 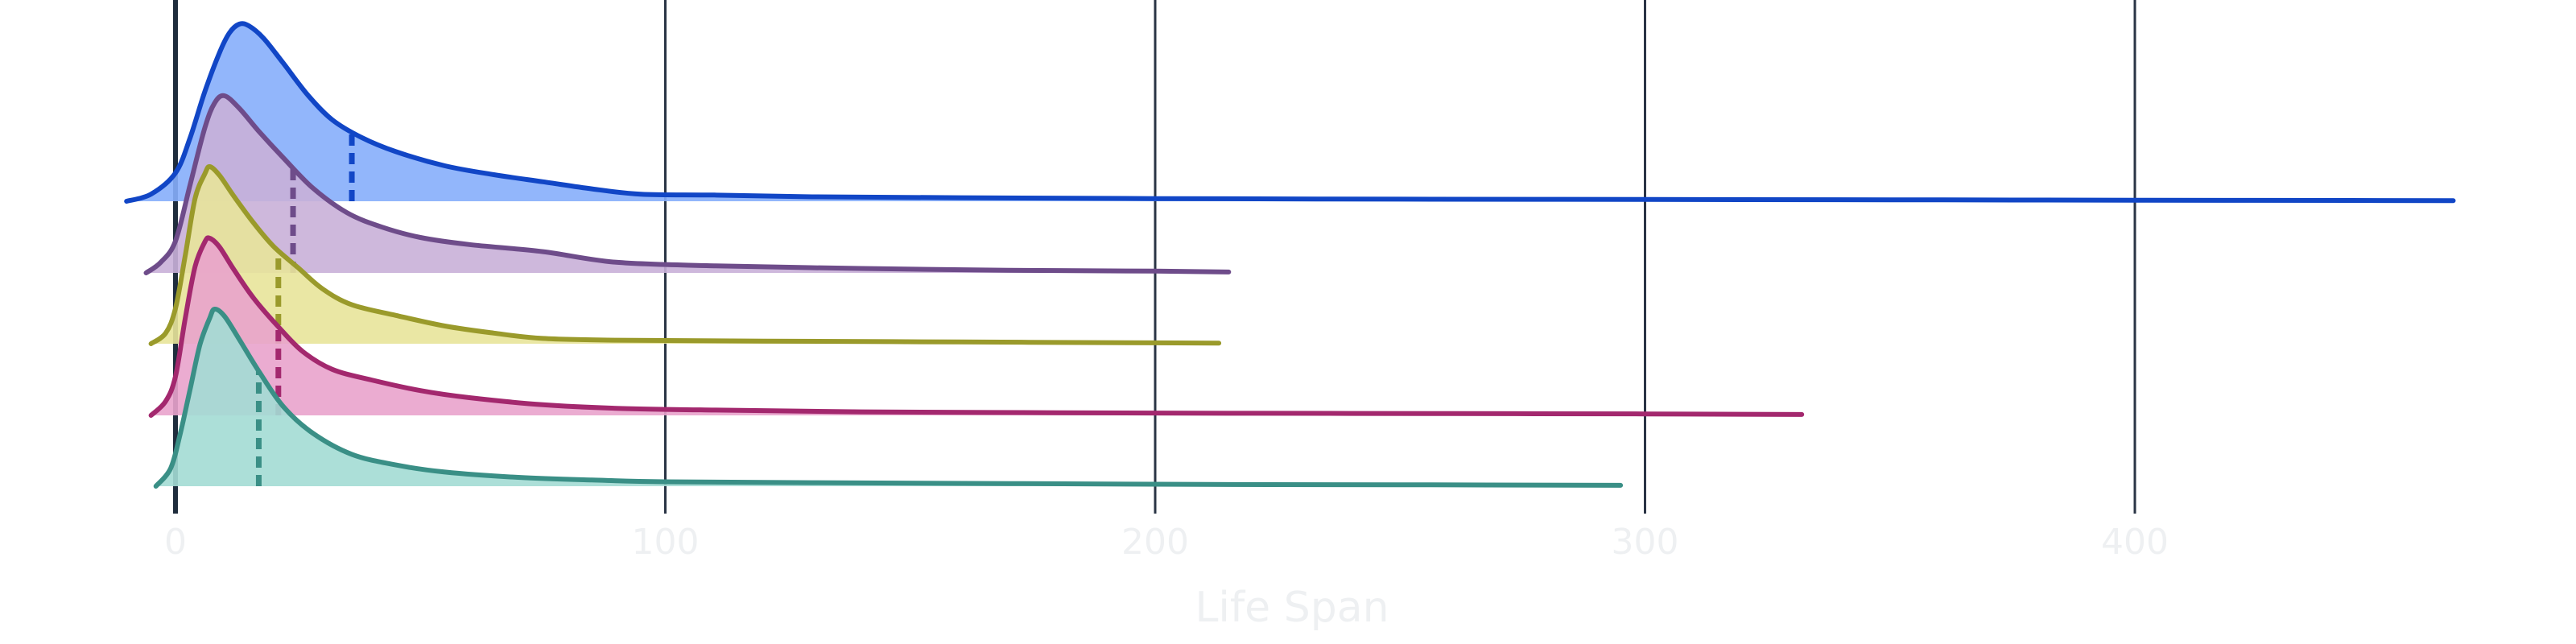 I want to click on x-tick-label-200: 200, so click(x=1155, y=542).